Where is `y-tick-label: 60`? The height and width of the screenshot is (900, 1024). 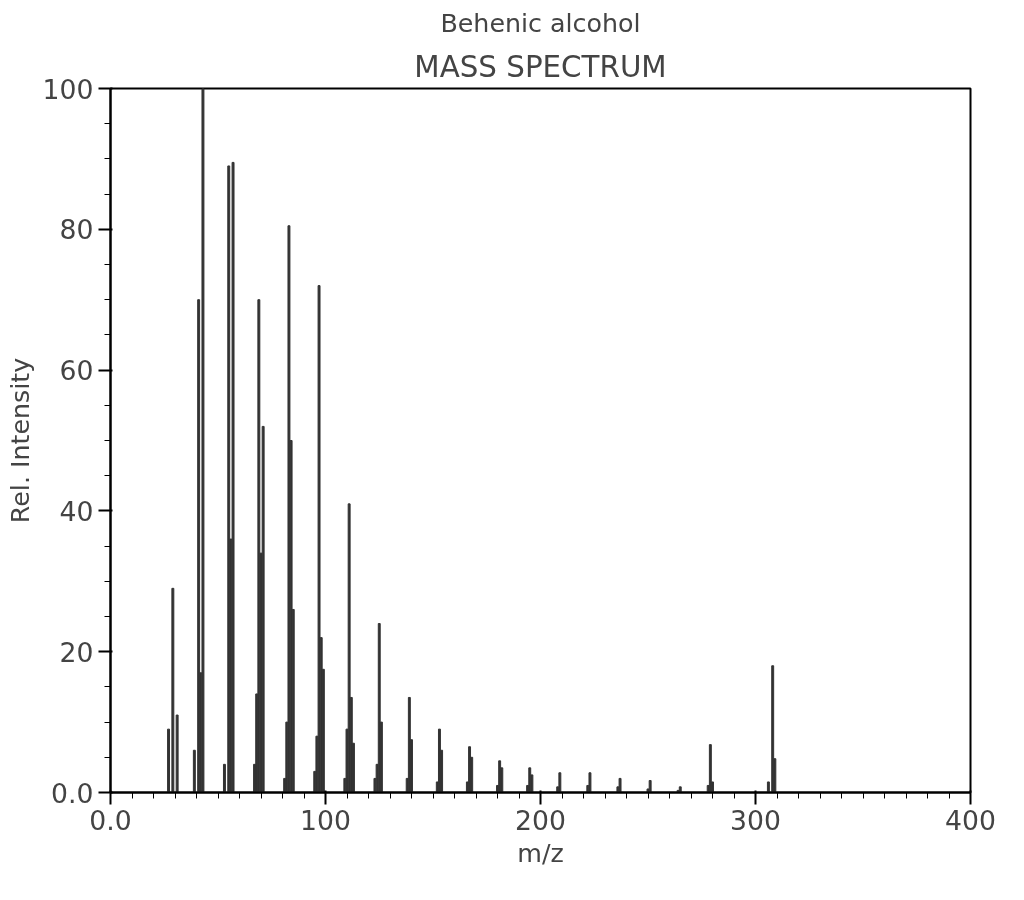
y-tick-label: 60 is located at coordinates (76, 371).